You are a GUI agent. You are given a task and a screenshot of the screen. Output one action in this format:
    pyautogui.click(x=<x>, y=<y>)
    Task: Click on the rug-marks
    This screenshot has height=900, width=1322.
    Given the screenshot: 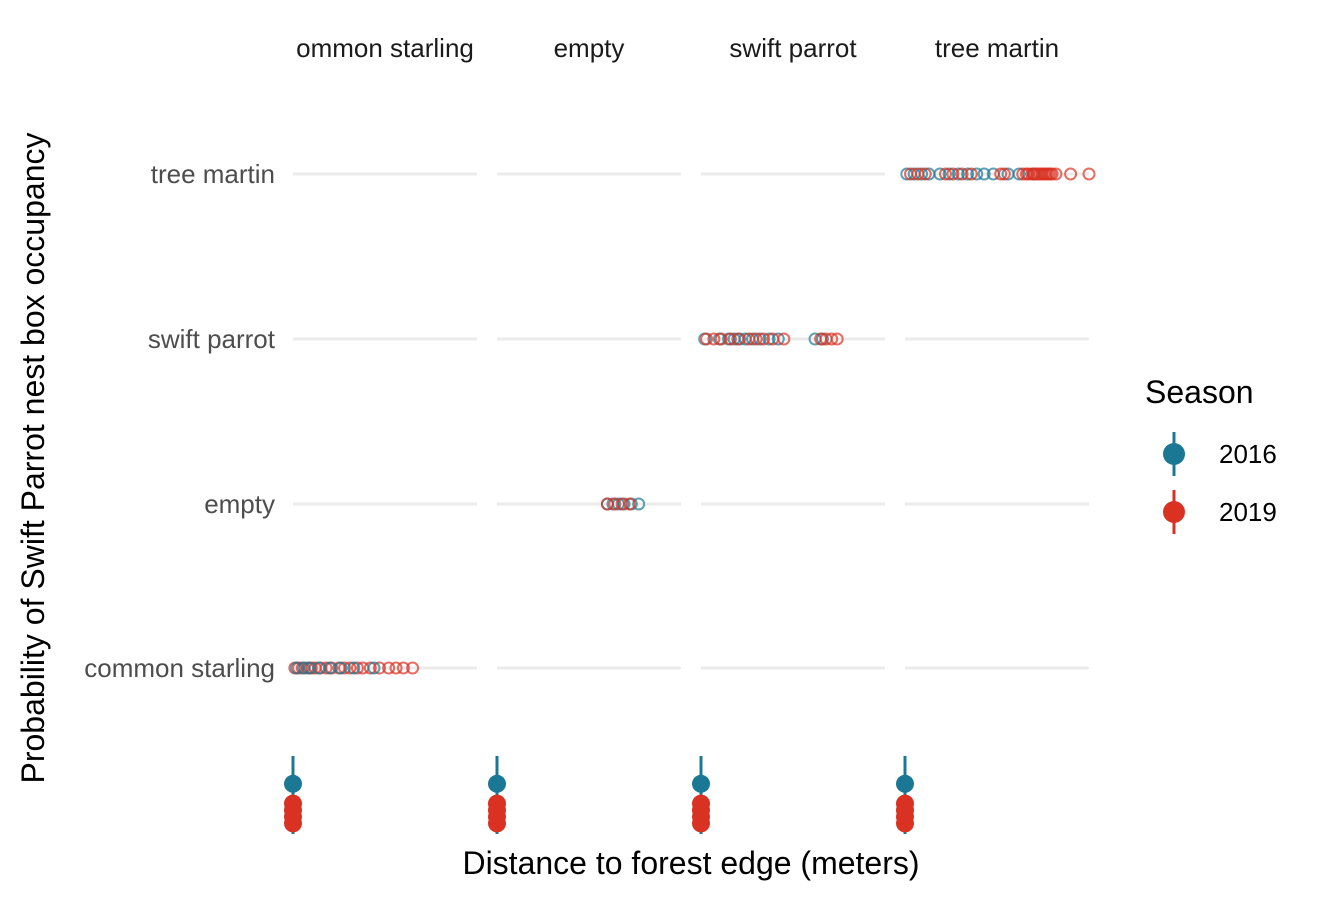 What is the action you would take?
    pyautogui.click(x=599, y=795)
    